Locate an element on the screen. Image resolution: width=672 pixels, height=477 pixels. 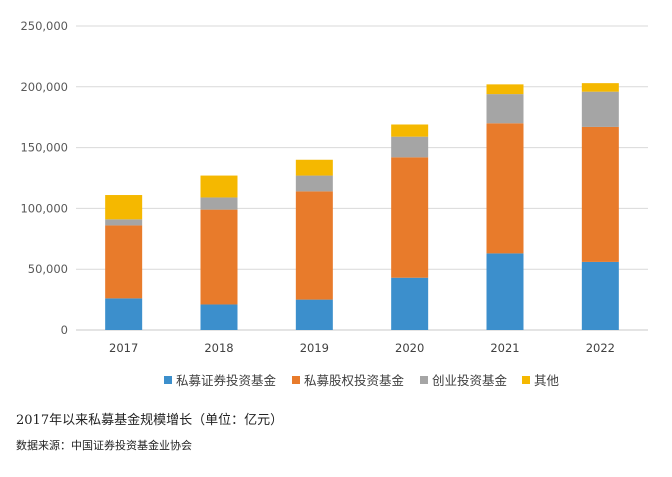
x-tick-label: 2017 is located at coordinates (123, 348).